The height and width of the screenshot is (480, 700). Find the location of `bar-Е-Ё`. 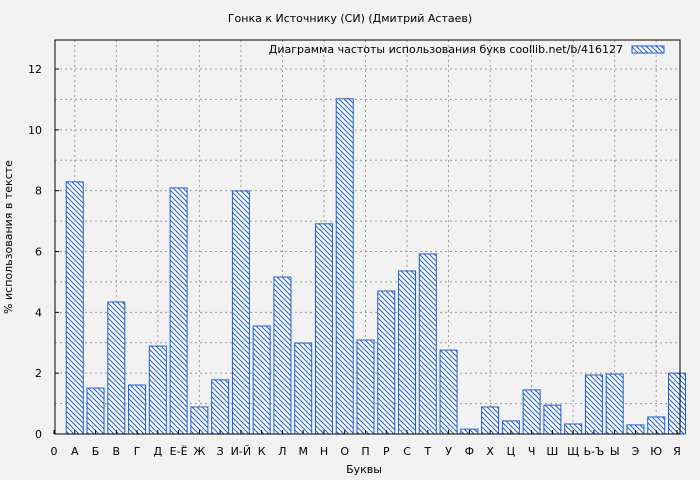

bar-Е-Ё is located at coordinates (178, 311).